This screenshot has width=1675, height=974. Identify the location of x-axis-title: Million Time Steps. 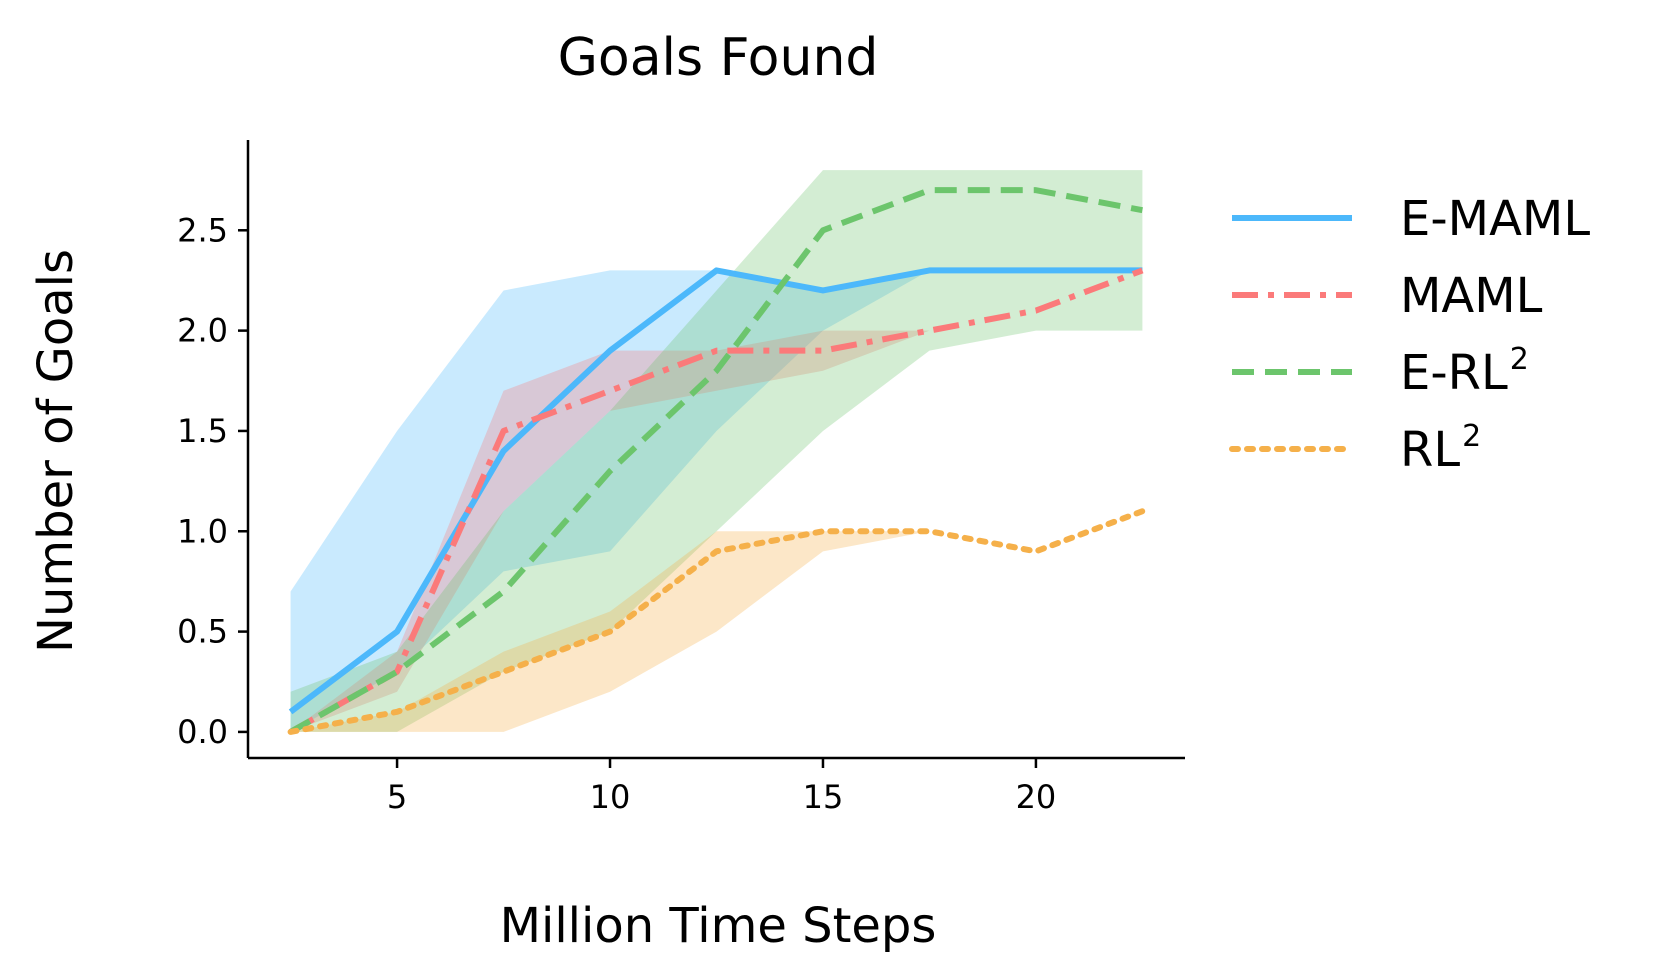
(718, 926).